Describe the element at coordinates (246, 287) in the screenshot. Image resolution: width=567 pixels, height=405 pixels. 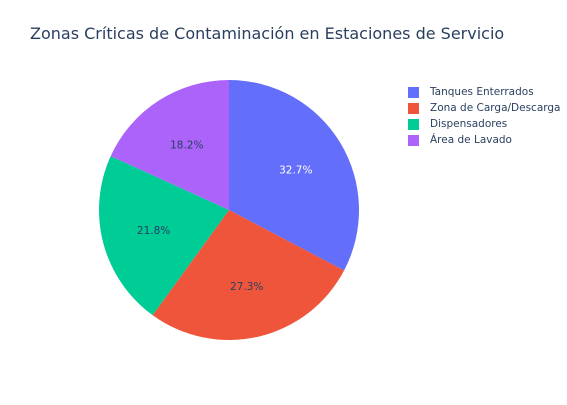
I see `slice-label-zona-de-carga-descarga: 27.3%` at that location.